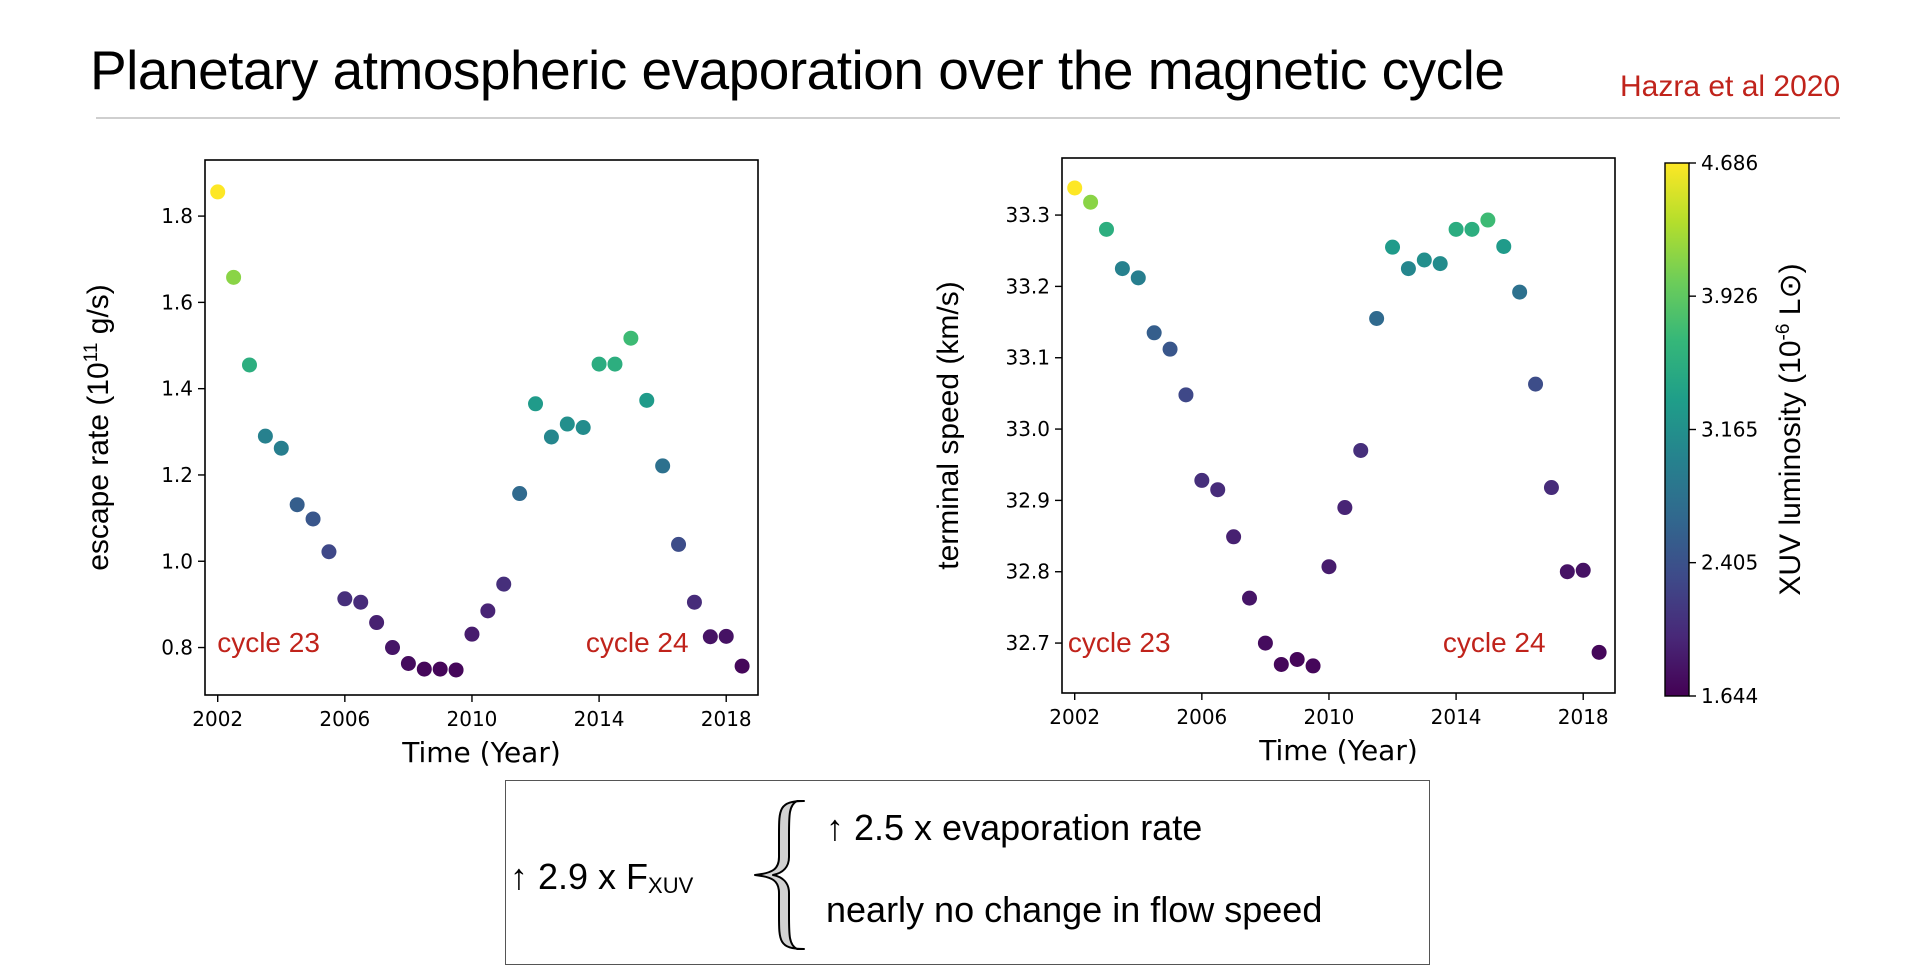  Describe the element at coordinates (1729, 296) in the screenshot. I see `colorbar-tick-label: 3.926` at that location.